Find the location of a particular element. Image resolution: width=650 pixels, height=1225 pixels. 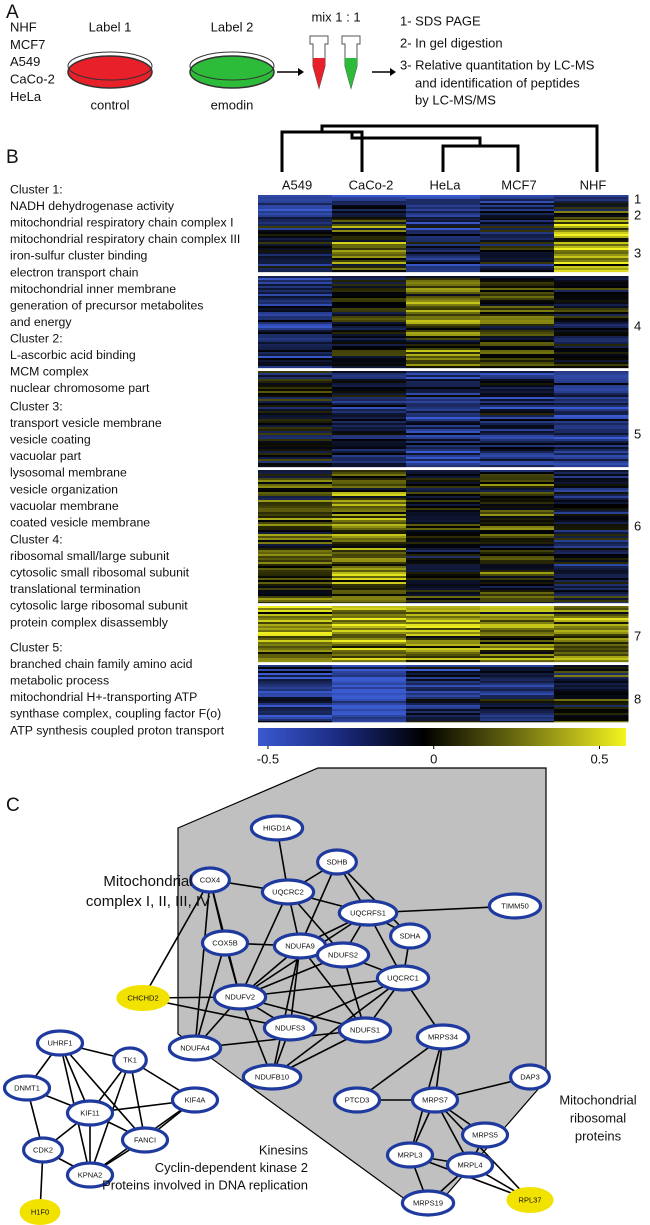

node-label: COX4 is located at coordinates (210, 879).